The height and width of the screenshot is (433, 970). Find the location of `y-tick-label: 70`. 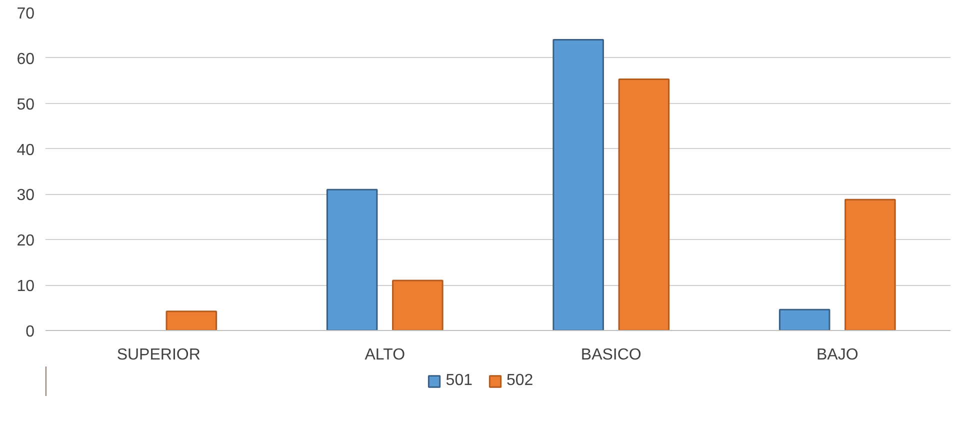

y-tick-label: 70 is located at coordinates (25, 14).